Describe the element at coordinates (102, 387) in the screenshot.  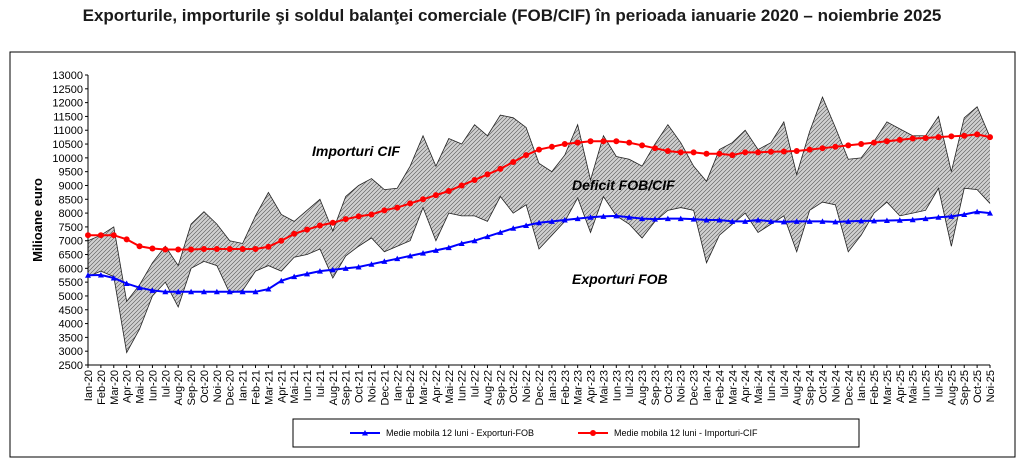
I see `x-tick-label: Feb-20` at that location.